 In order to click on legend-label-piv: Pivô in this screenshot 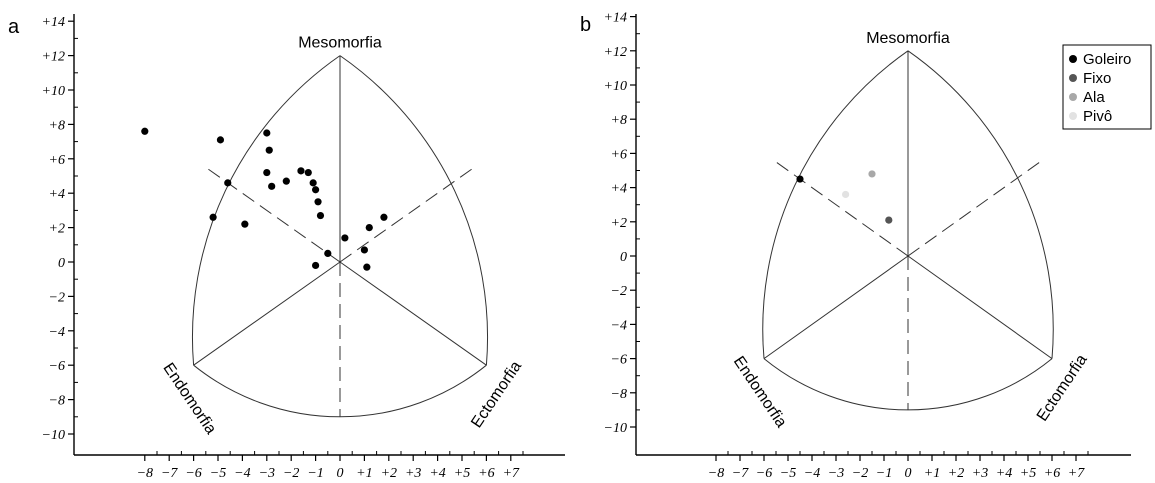, I will do `click(1097, 116)`.